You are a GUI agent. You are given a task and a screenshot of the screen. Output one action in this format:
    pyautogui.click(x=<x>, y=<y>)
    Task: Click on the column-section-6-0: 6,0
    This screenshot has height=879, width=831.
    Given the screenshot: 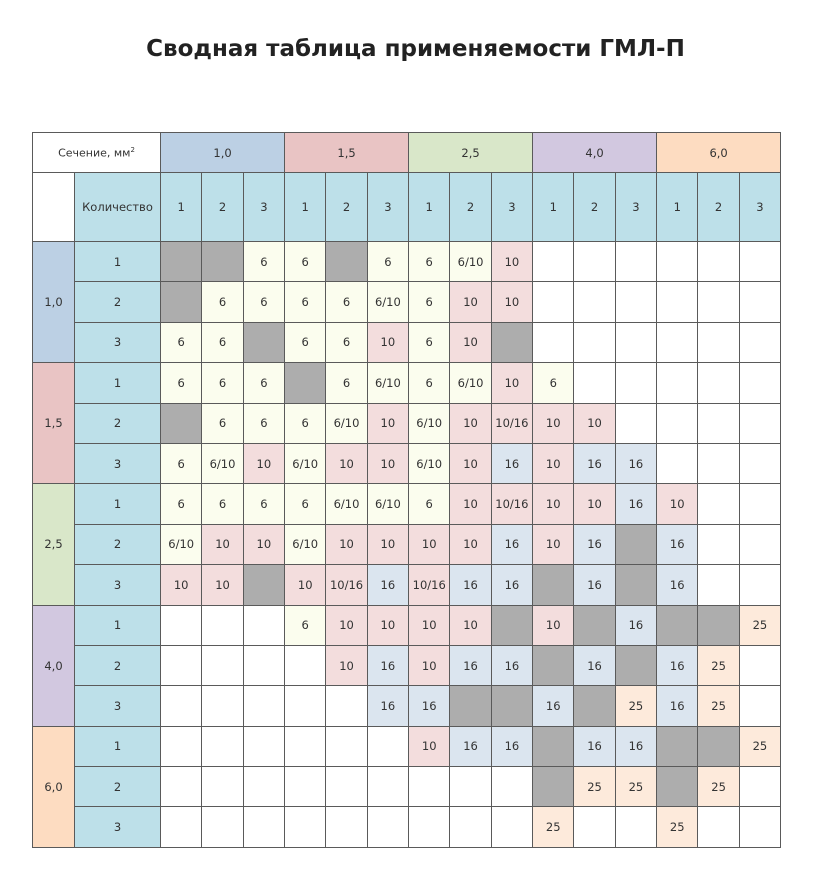 What is the action you would take?
    pyautogui.click(x=719, y=152)
    